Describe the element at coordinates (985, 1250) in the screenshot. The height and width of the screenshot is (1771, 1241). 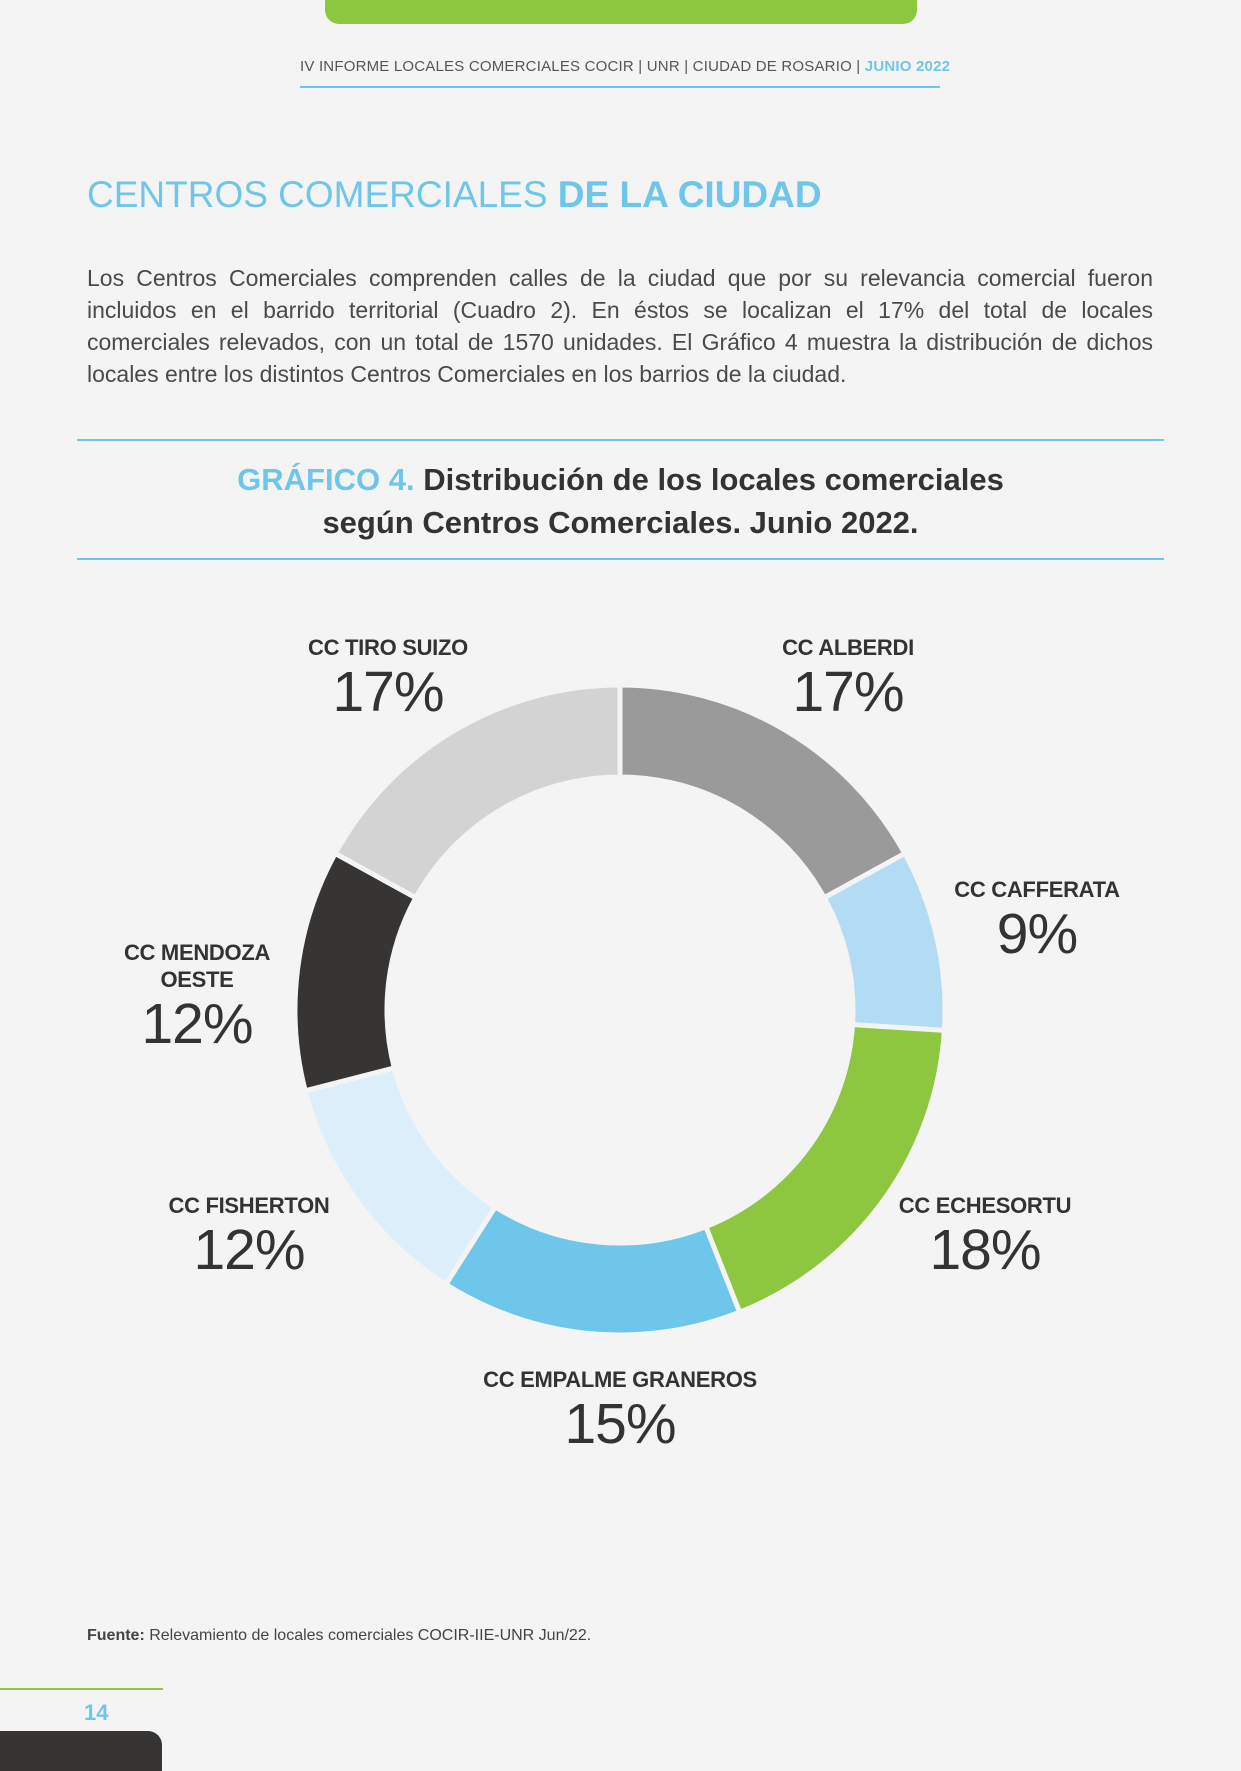
I see `slice-label-value: 18%` at that location.